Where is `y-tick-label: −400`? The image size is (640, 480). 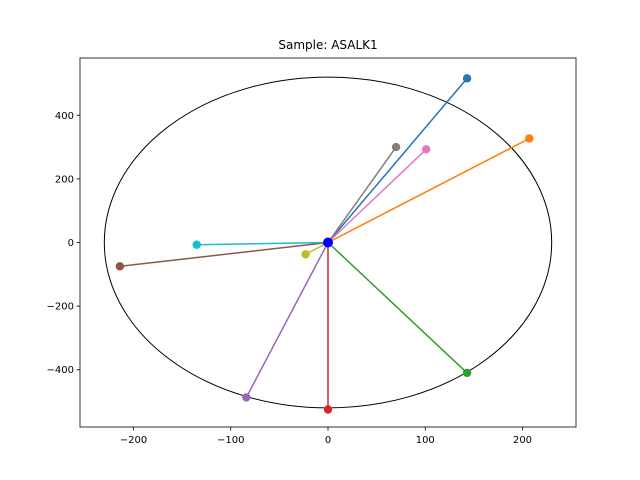
y-tick-label: −400 is located at coordinates (60, 370).